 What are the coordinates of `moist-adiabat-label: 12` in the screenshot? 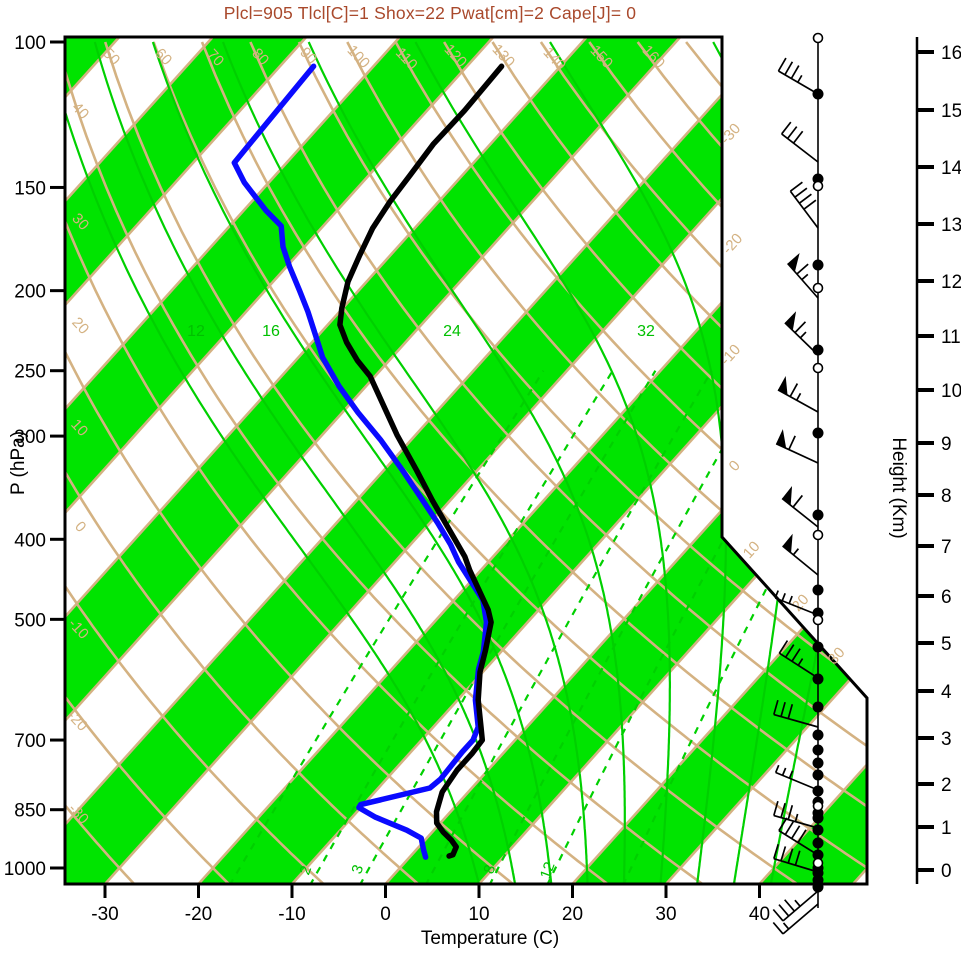 It's located at (196, 331).